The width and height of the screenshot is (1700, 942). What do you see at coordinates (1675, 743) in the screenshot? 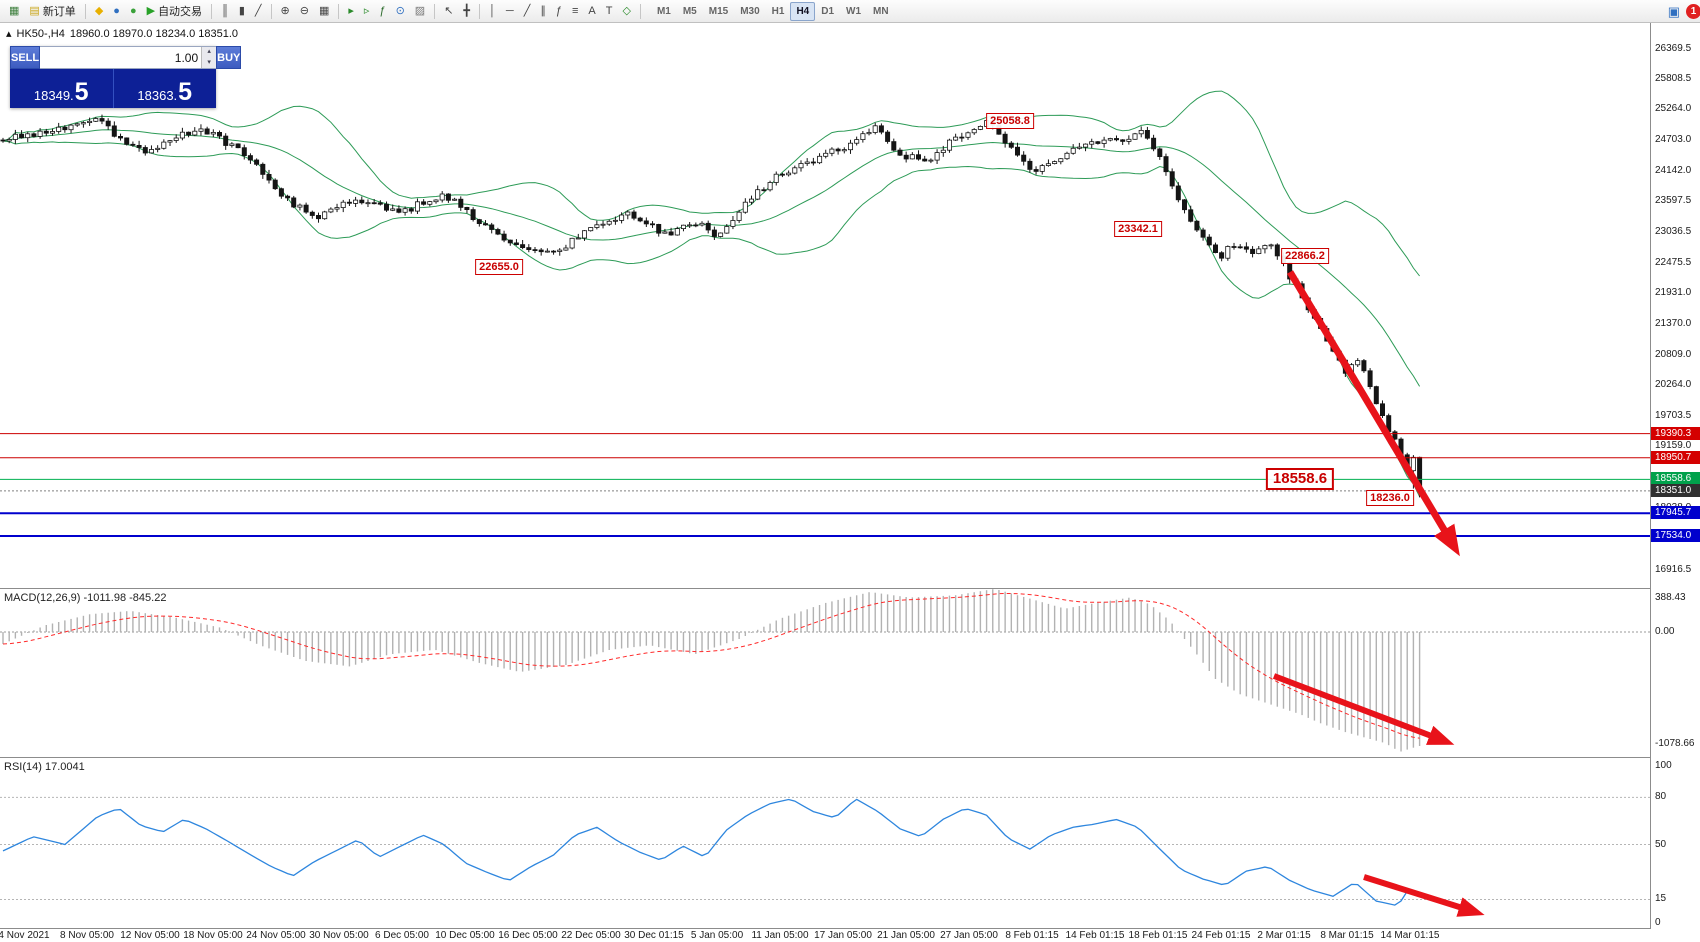
I see `macd-axis-label: -1078.66` at bounding box center [1675, 743].